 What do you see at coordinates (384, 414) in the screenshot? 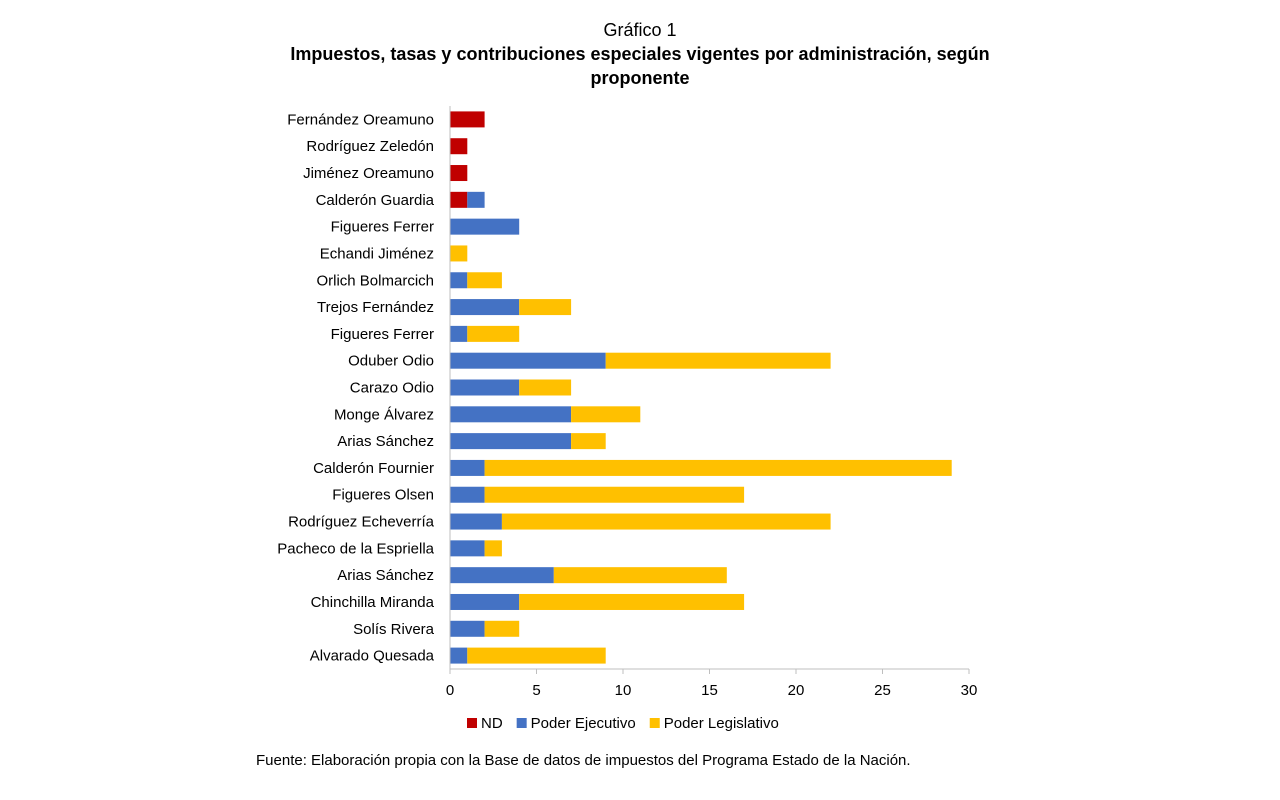
I see `category-label: Monge Álvarez` at bounding box center [384, 414].